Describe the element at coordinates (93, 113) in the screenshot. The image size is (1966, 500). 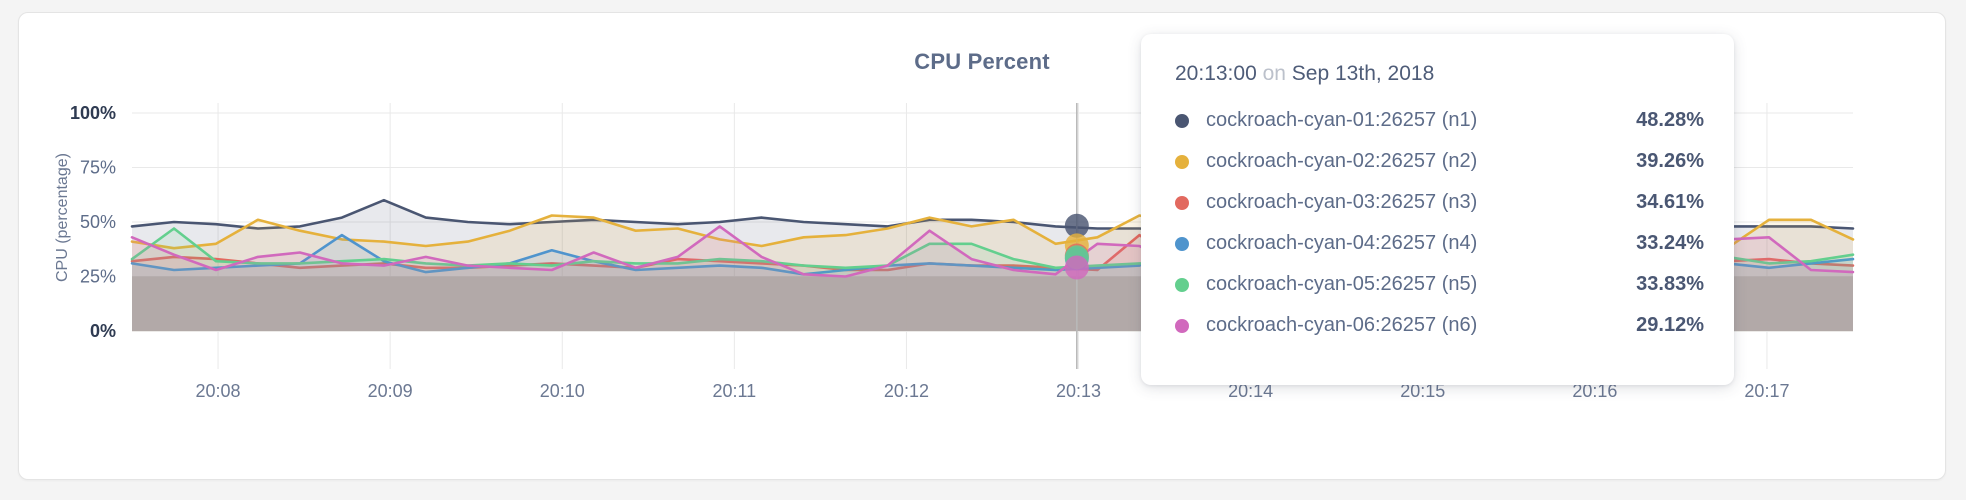
I see `y-tick-label: 100%` at that location.